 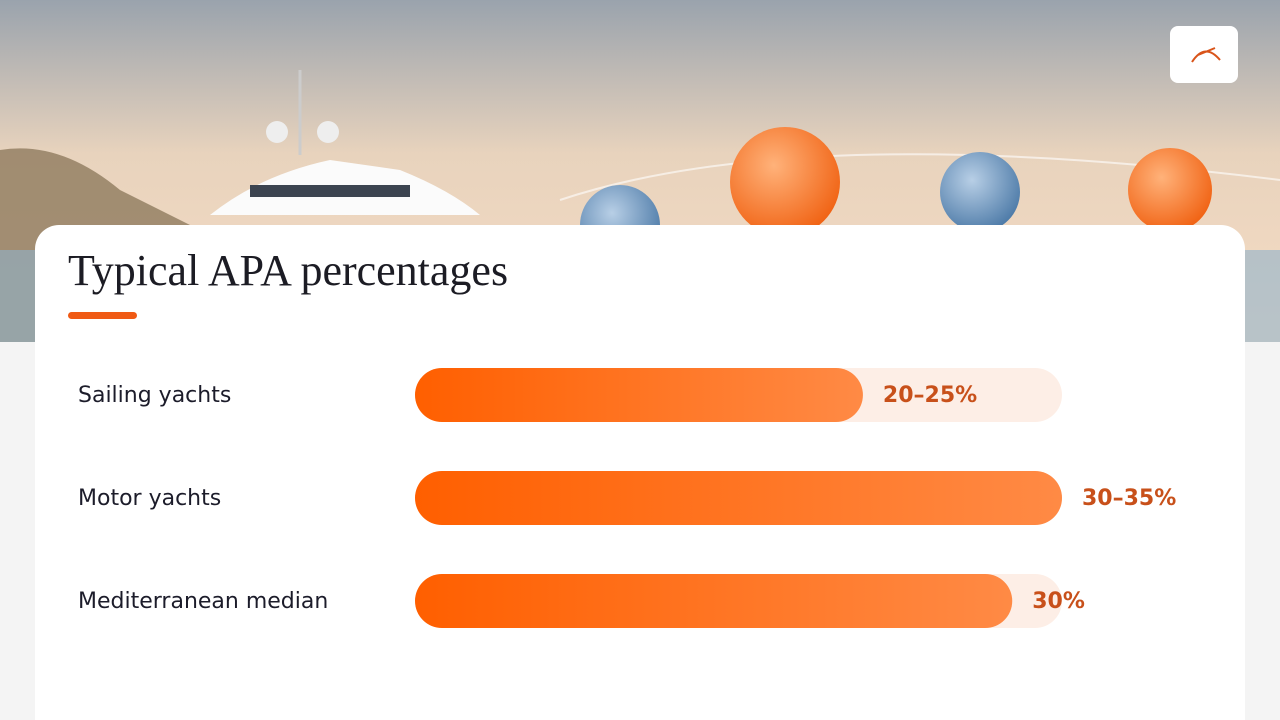 What do you see at coordinates (288, 270) in the screenshot?
I see `chart-title: Typical APA percentages` at bounding box center [288, 270].